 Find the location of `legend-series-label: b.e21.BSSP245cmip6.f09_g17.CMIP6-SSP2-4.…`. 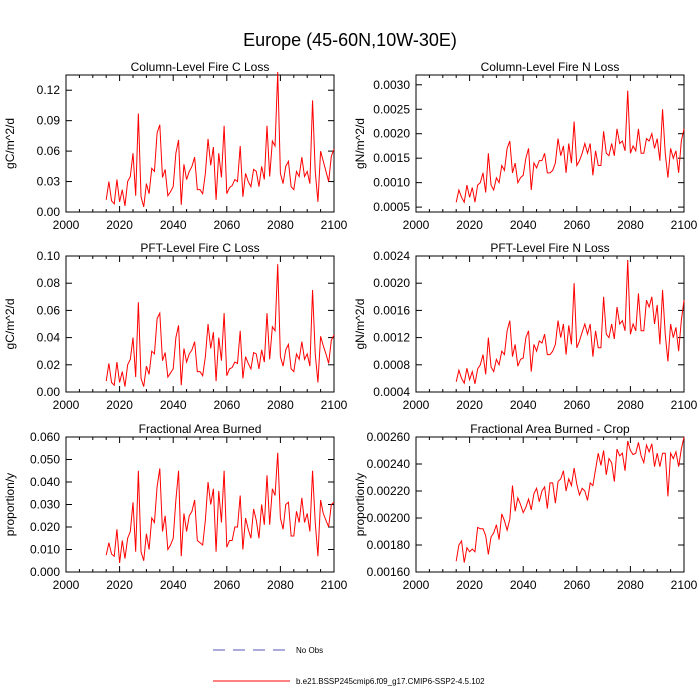

legend-series-label: b.e21.BSSP245cmip6.f09_g17.CMIP6-SSP2-4.… is located at coordinates (390, 681).